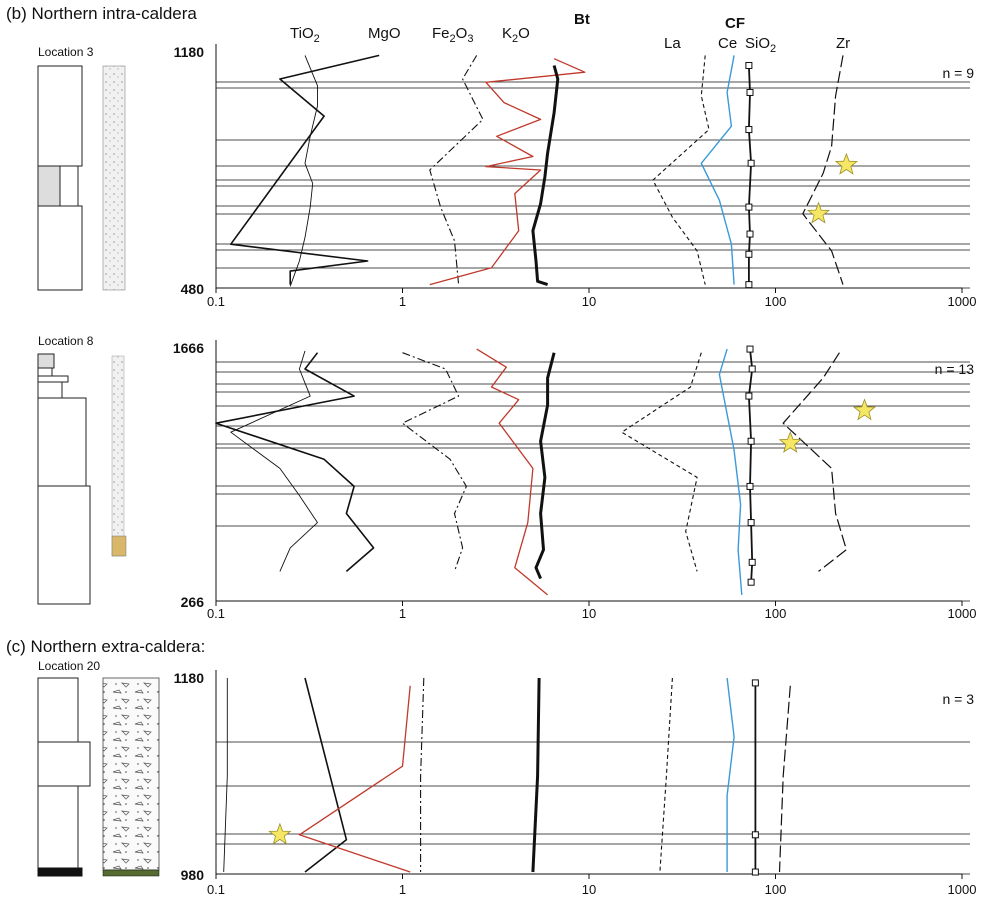 The width and height of the screenshot is (998, 911). Describe the element at coordinates (193, 289) in the screenshot. I see `y-bottom-label: 480` at that location.